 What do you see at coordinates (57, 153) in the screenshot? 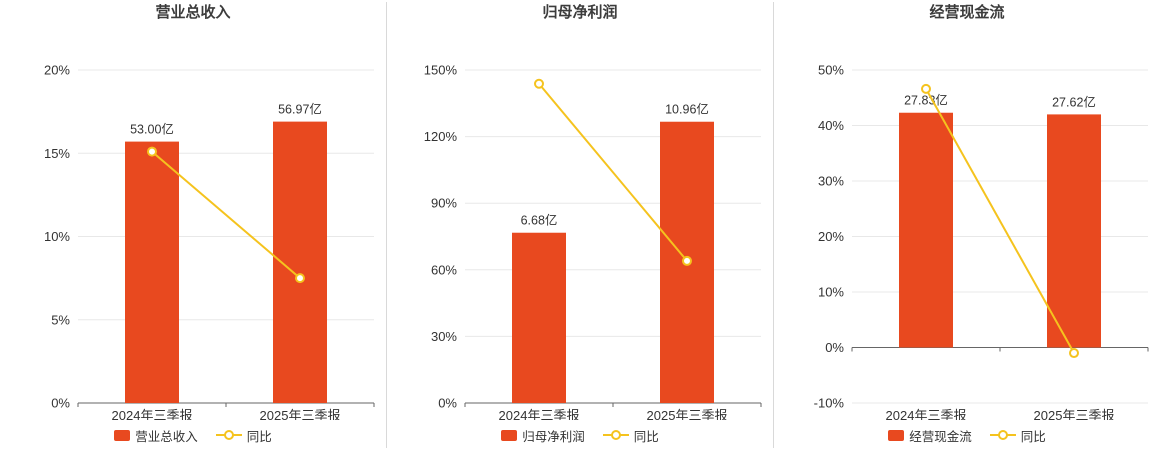
I see `y-tick-label: 15%` at bounding box center [57, 153].